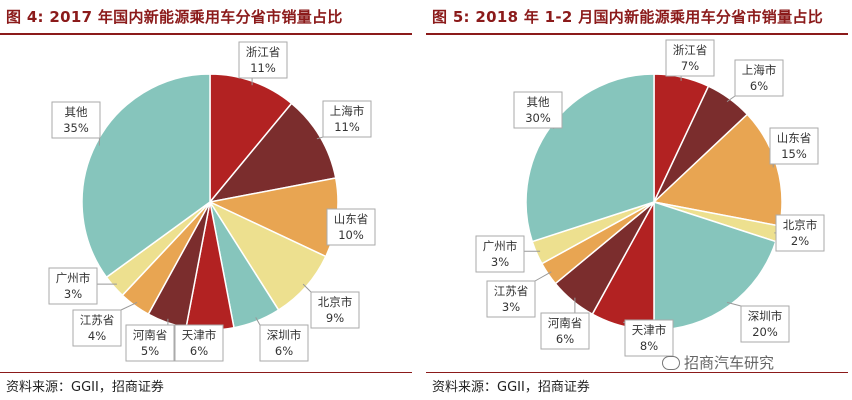  I want to click on slice-name: 广州市, so click(500, 246).